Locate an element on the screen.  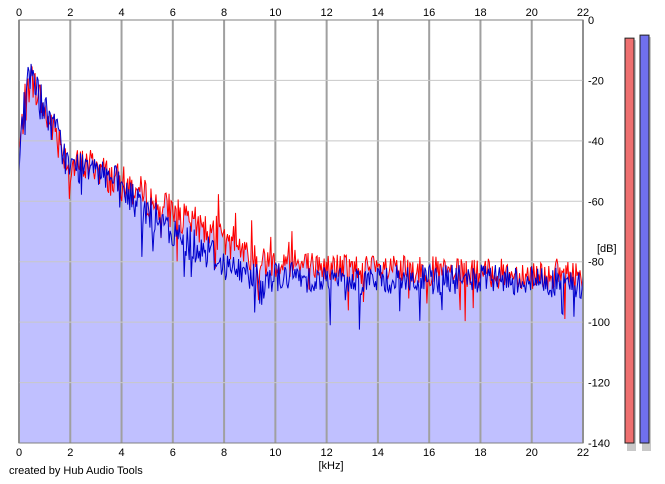
x-tick-top-0: 0 is located at coordinates (19, 13).